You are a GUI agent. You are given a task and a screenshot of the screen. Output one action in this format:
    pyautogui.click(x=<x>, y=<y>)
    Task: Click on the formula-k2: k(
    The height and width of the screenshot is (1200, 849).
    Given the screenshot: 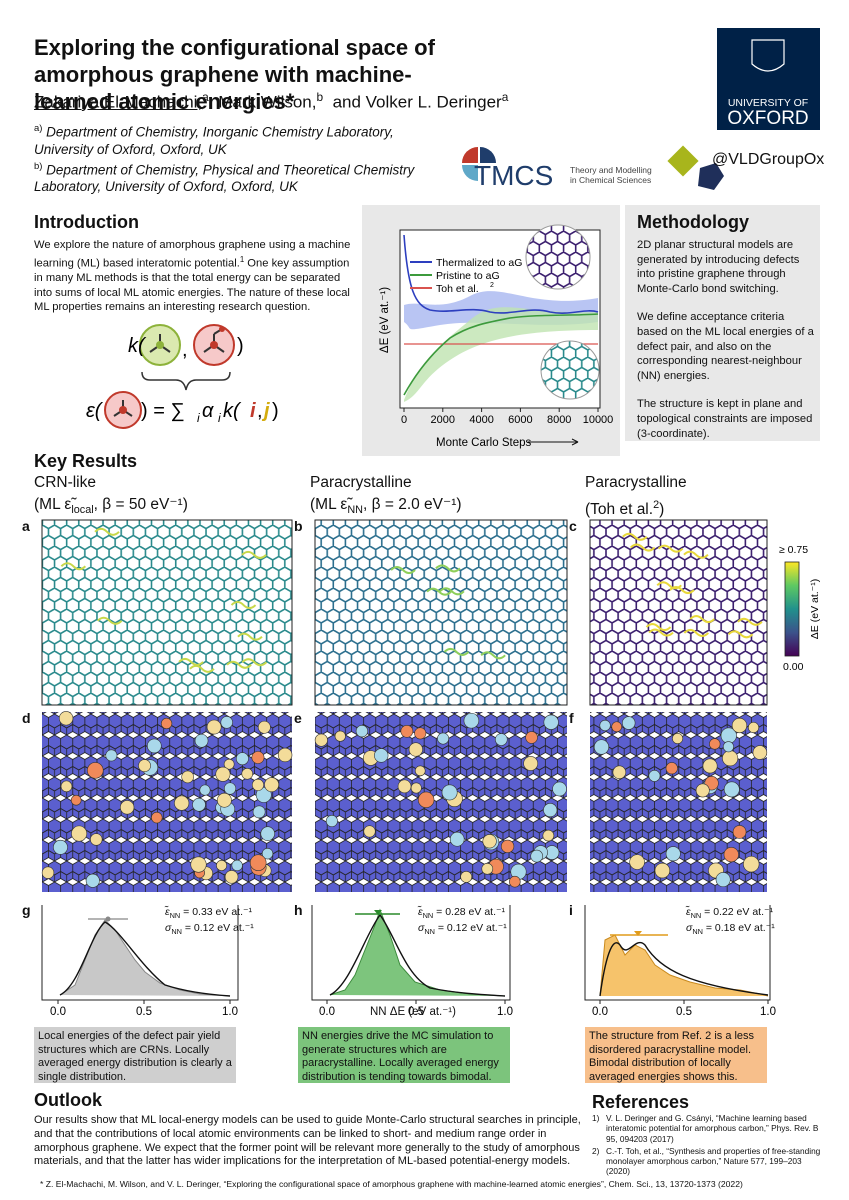 What is the action you would take?
    pyautogui.click(x=232, y=411)
    